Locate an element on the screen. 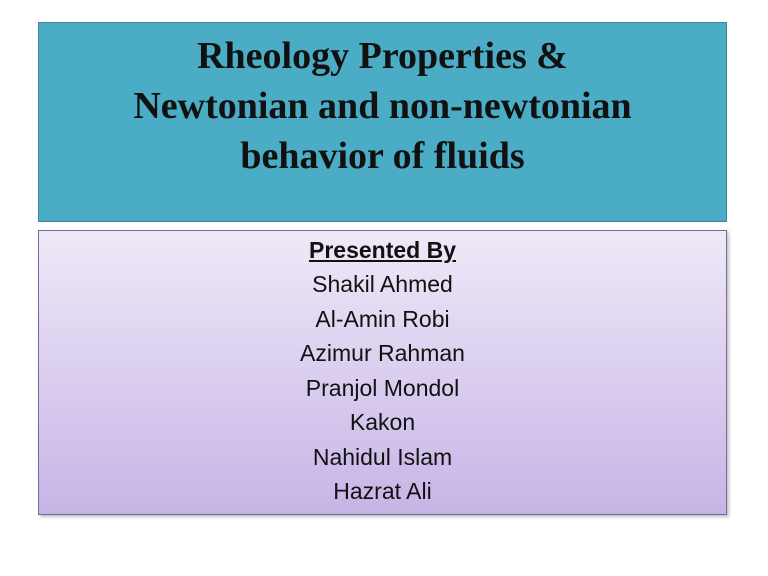 The image size is (768, 576). presenter-name: Kakon is located at coordinates (382, 422).